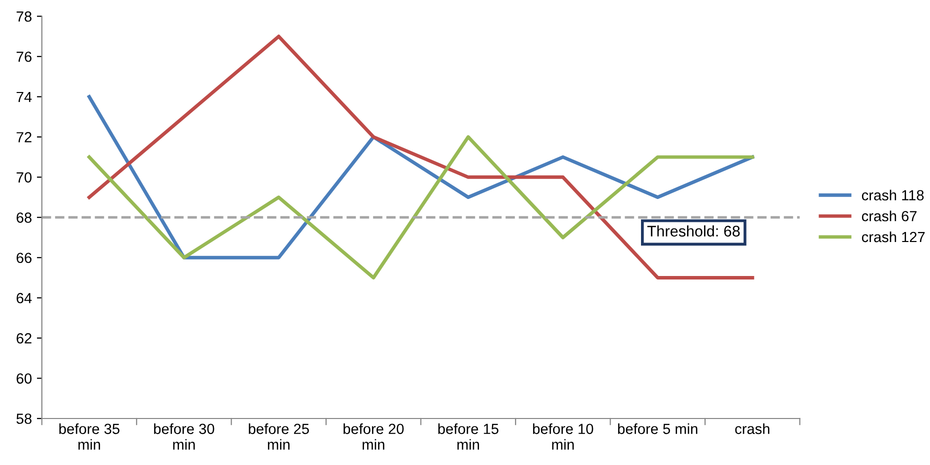  What do you see at coordinates (24, 97) in the screenshot?
I see `y-tick-label: 74` at bounding box center [24, 97].